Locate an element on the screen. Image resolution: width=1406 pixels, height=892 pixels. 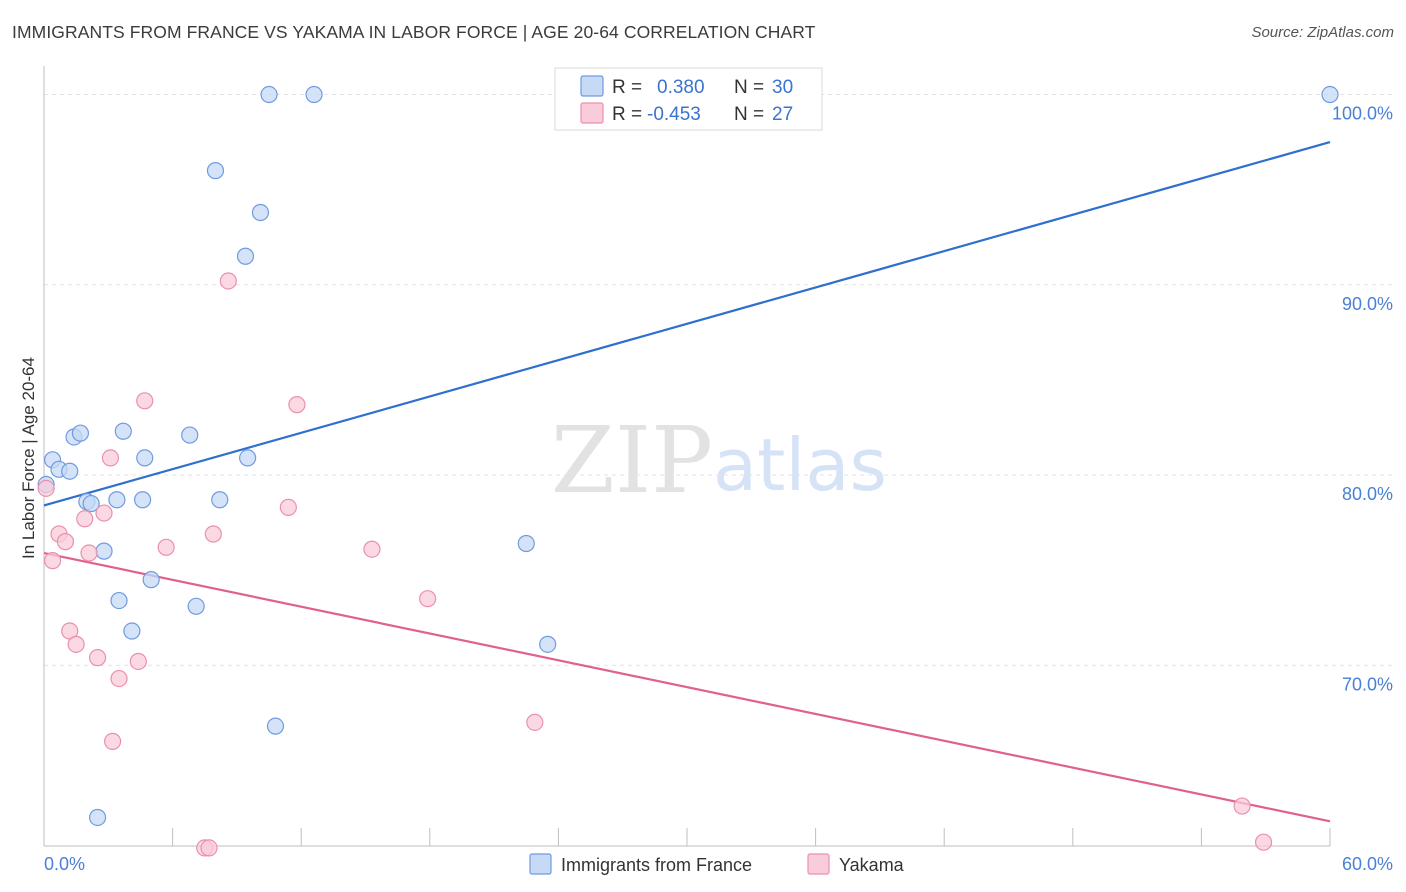
bottom-legend-swatch-france is located at coordinates (540, 864).